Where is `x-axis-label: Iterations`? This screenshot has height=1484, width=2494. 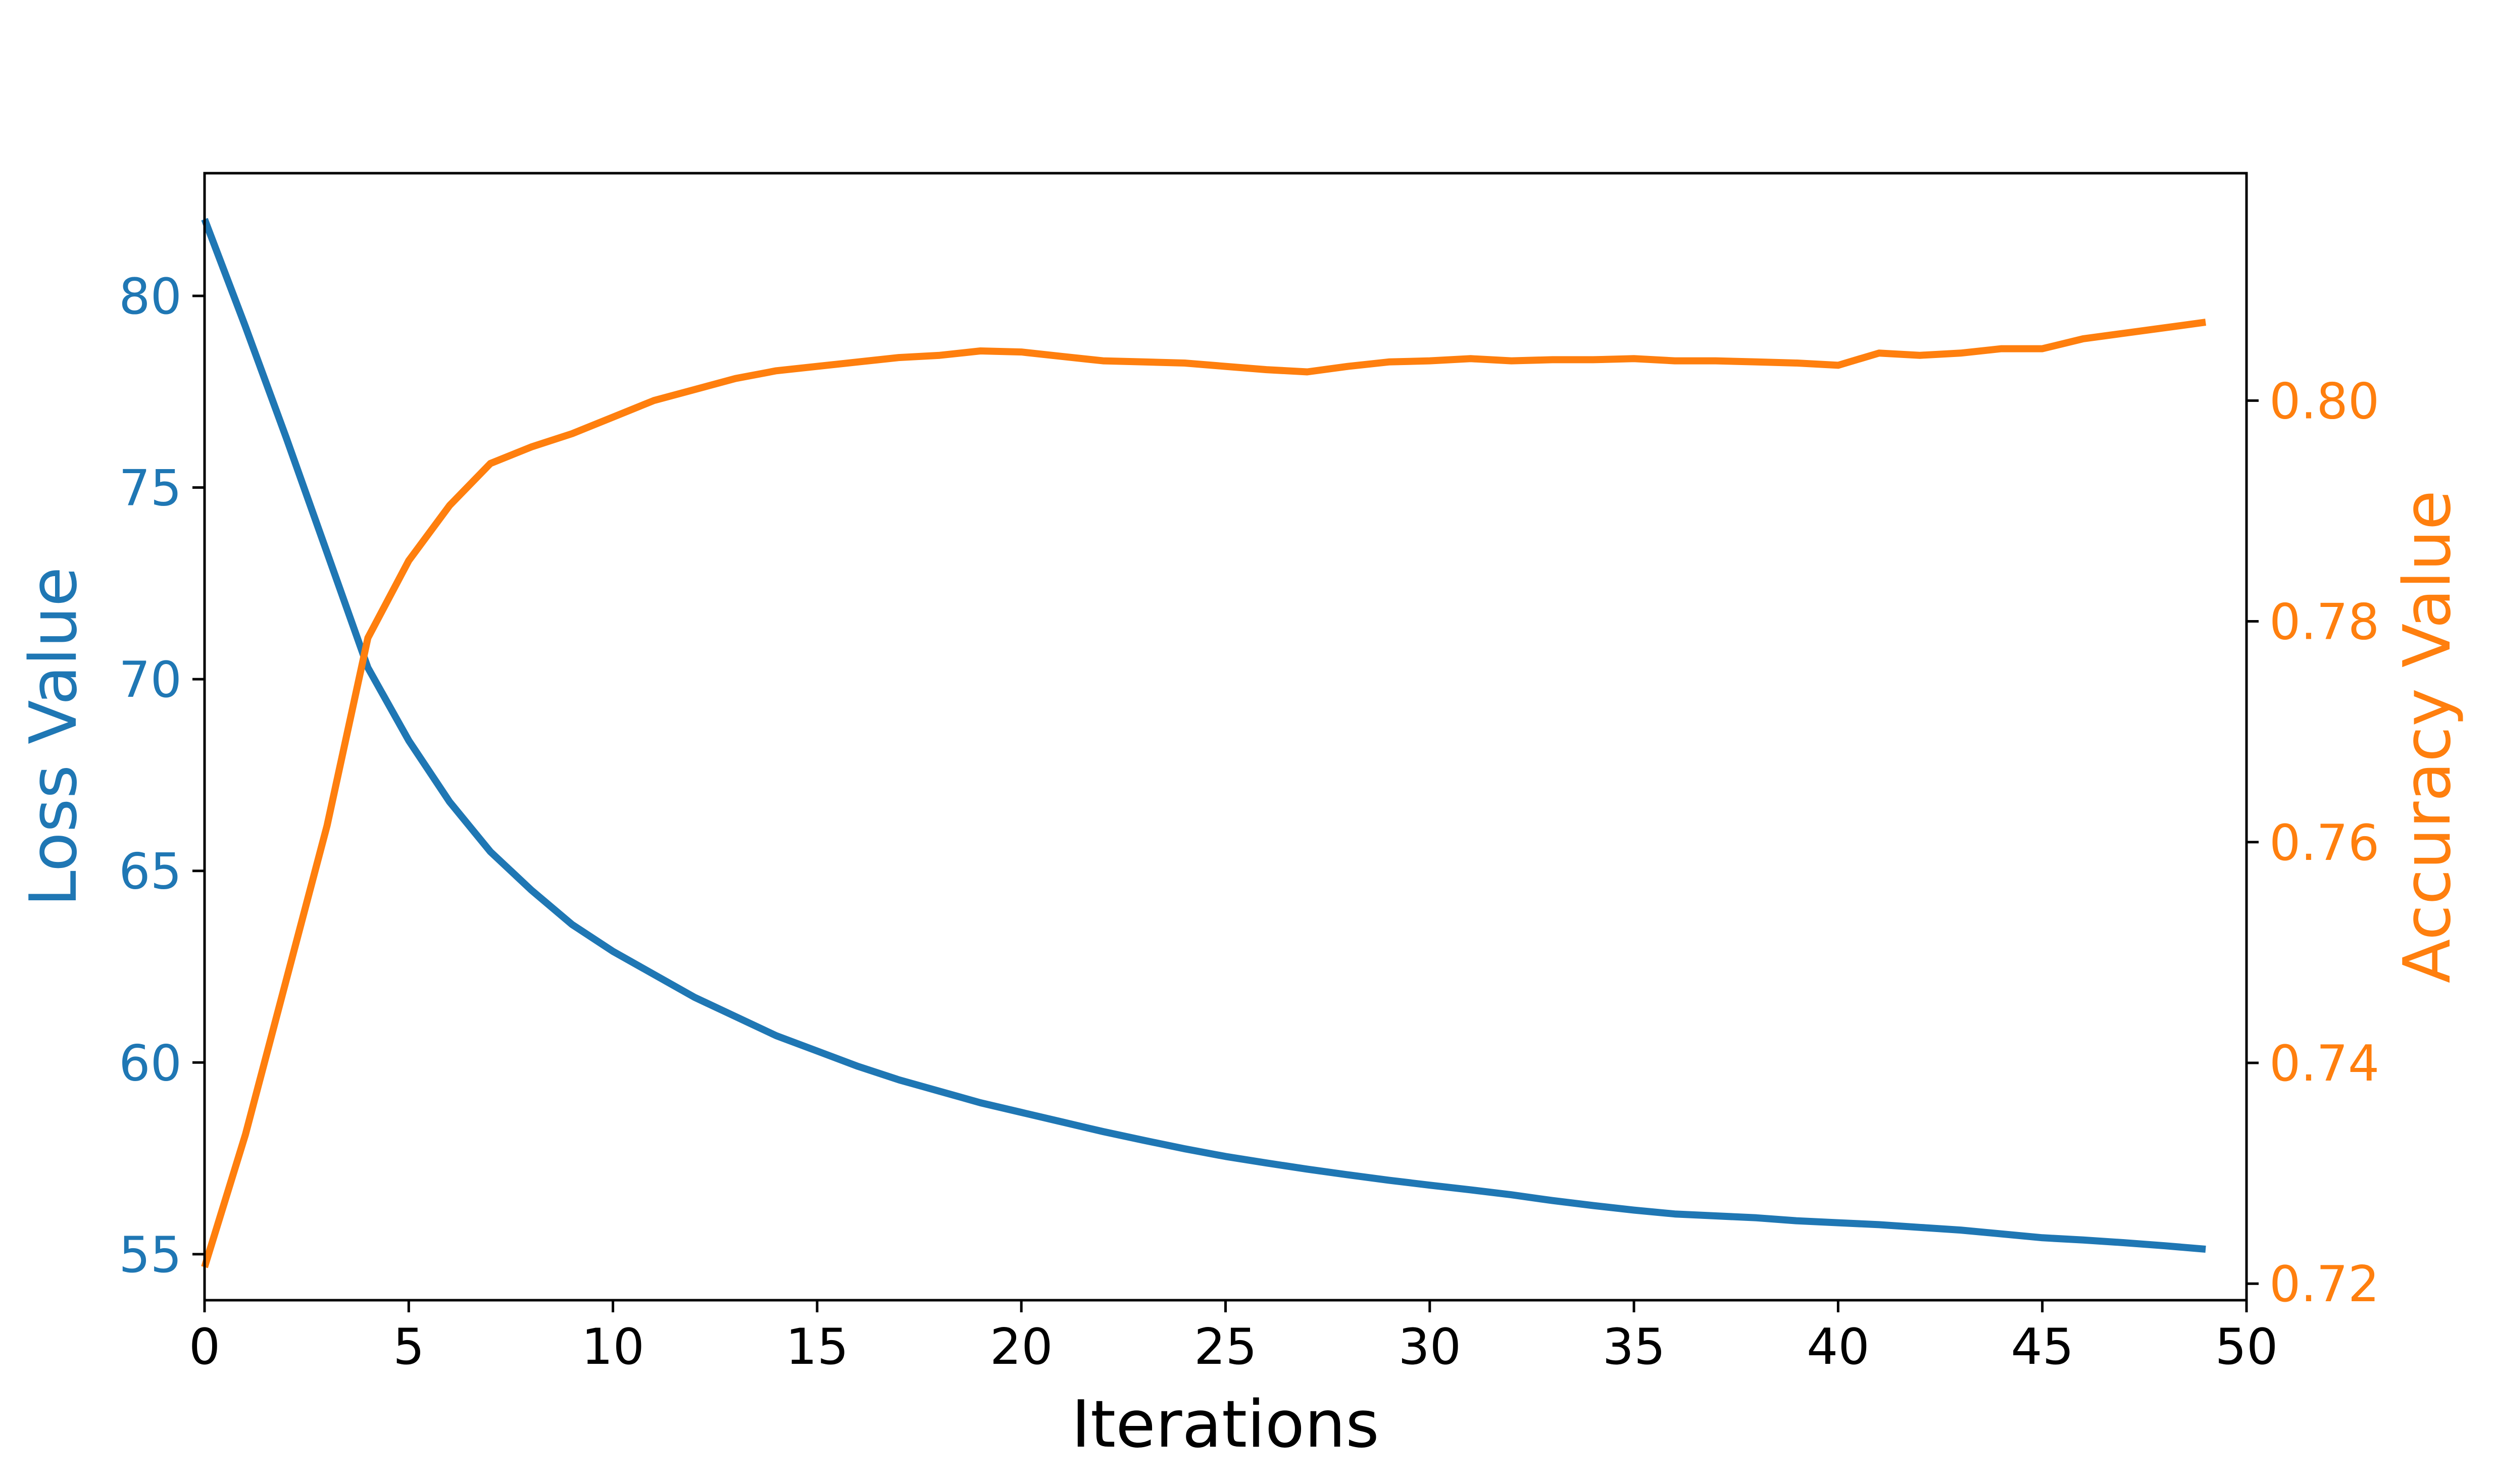
x-axis-label: Iterations is located at coordinates (1225, 1424).